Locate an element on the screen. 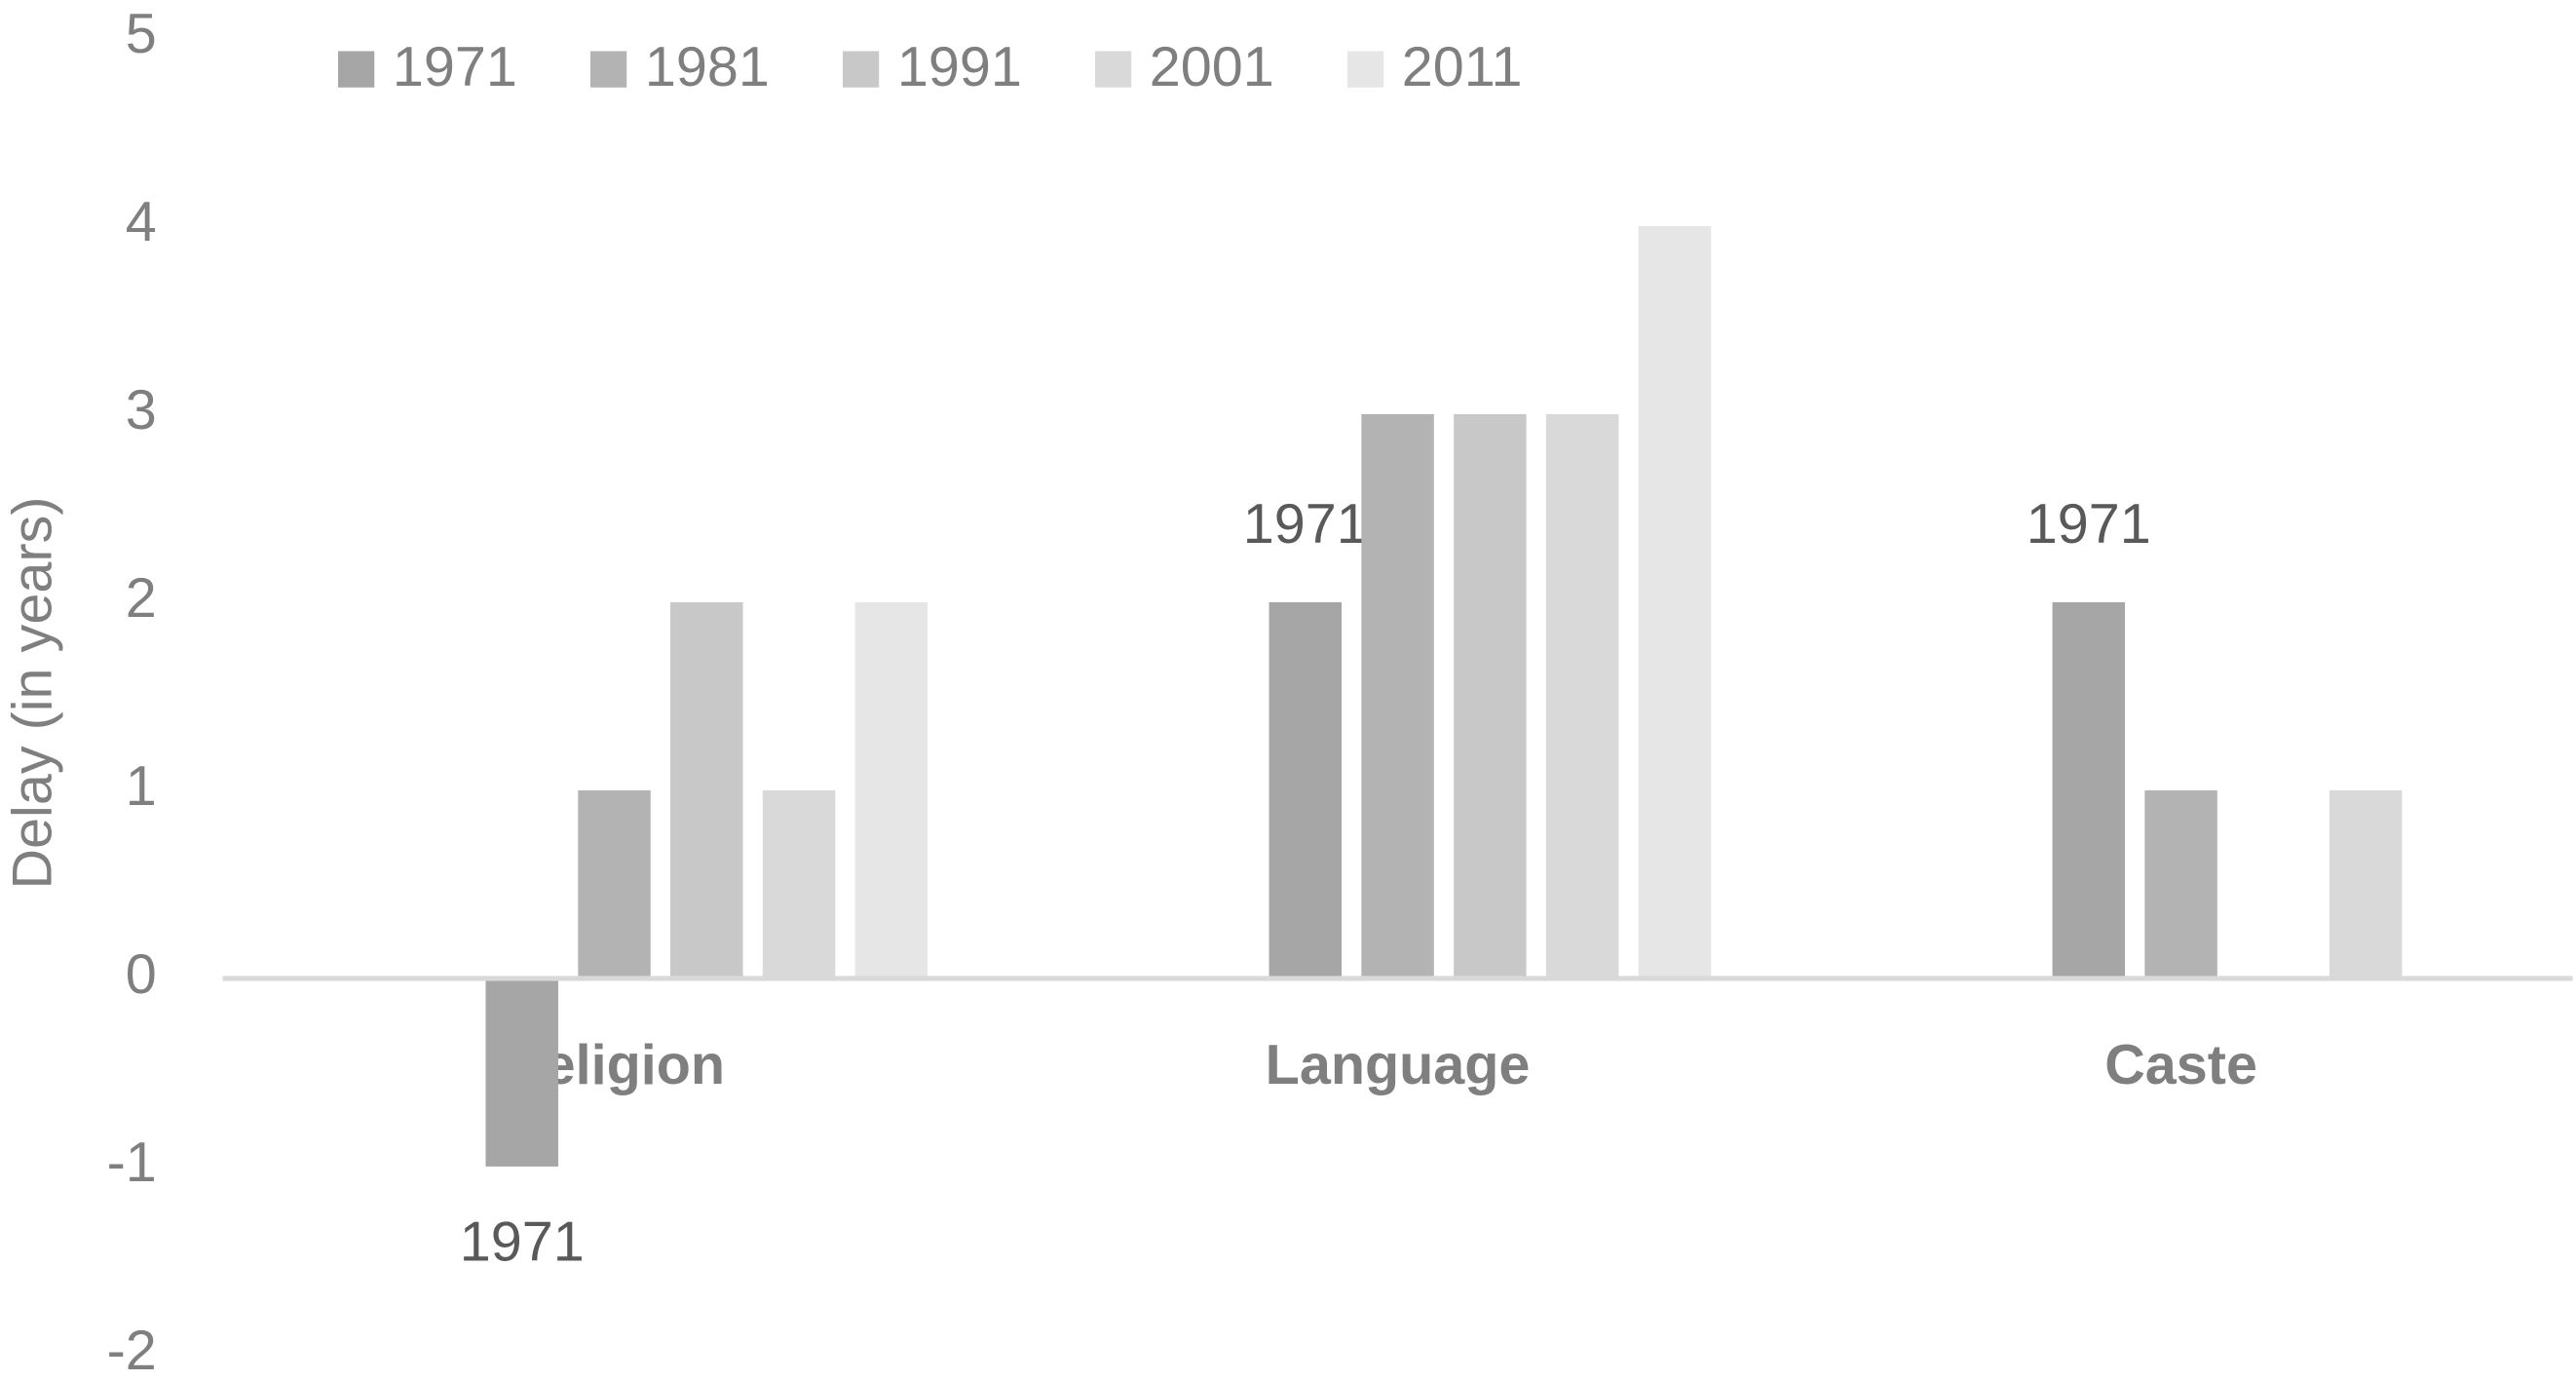  legend-label: 1981 is located at coordinates (707, 67).